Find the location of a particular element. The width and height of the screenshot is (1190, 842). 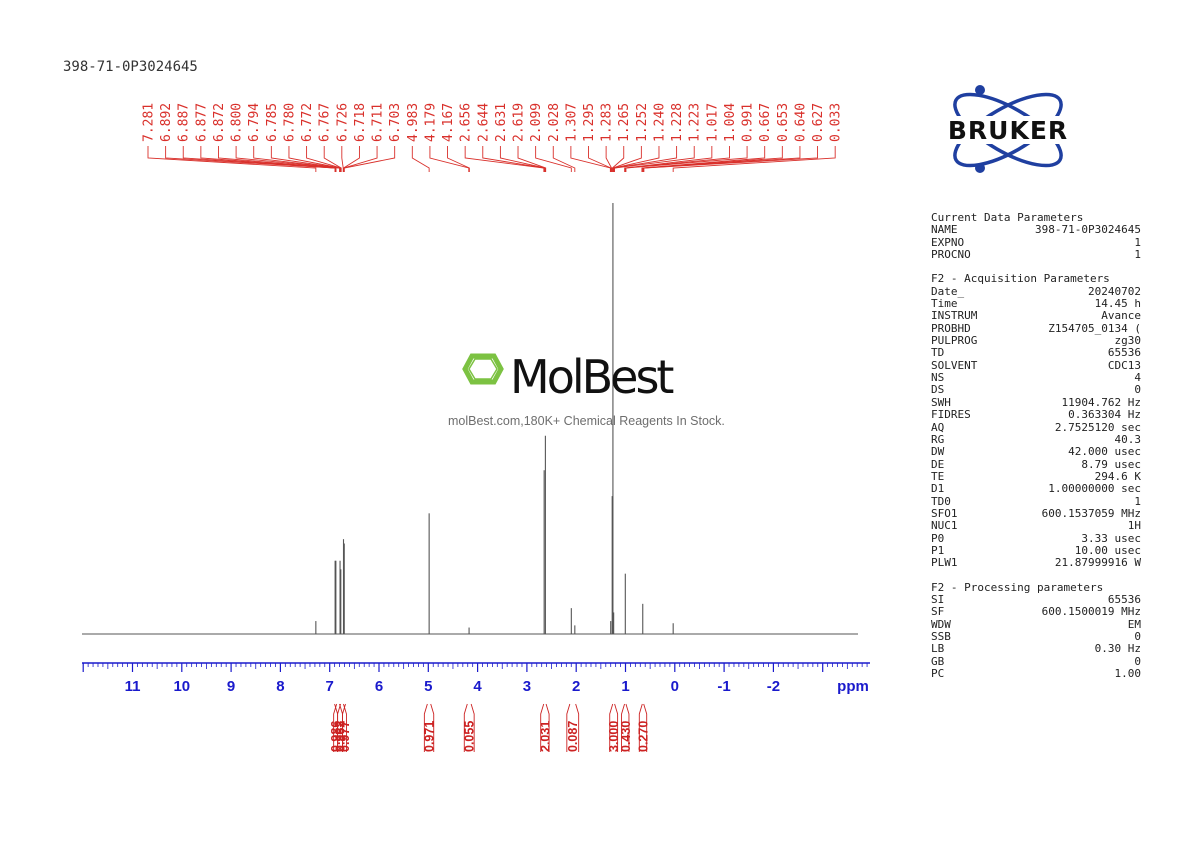

molbest-logo: MolBest is located at coordinates (569, 377).